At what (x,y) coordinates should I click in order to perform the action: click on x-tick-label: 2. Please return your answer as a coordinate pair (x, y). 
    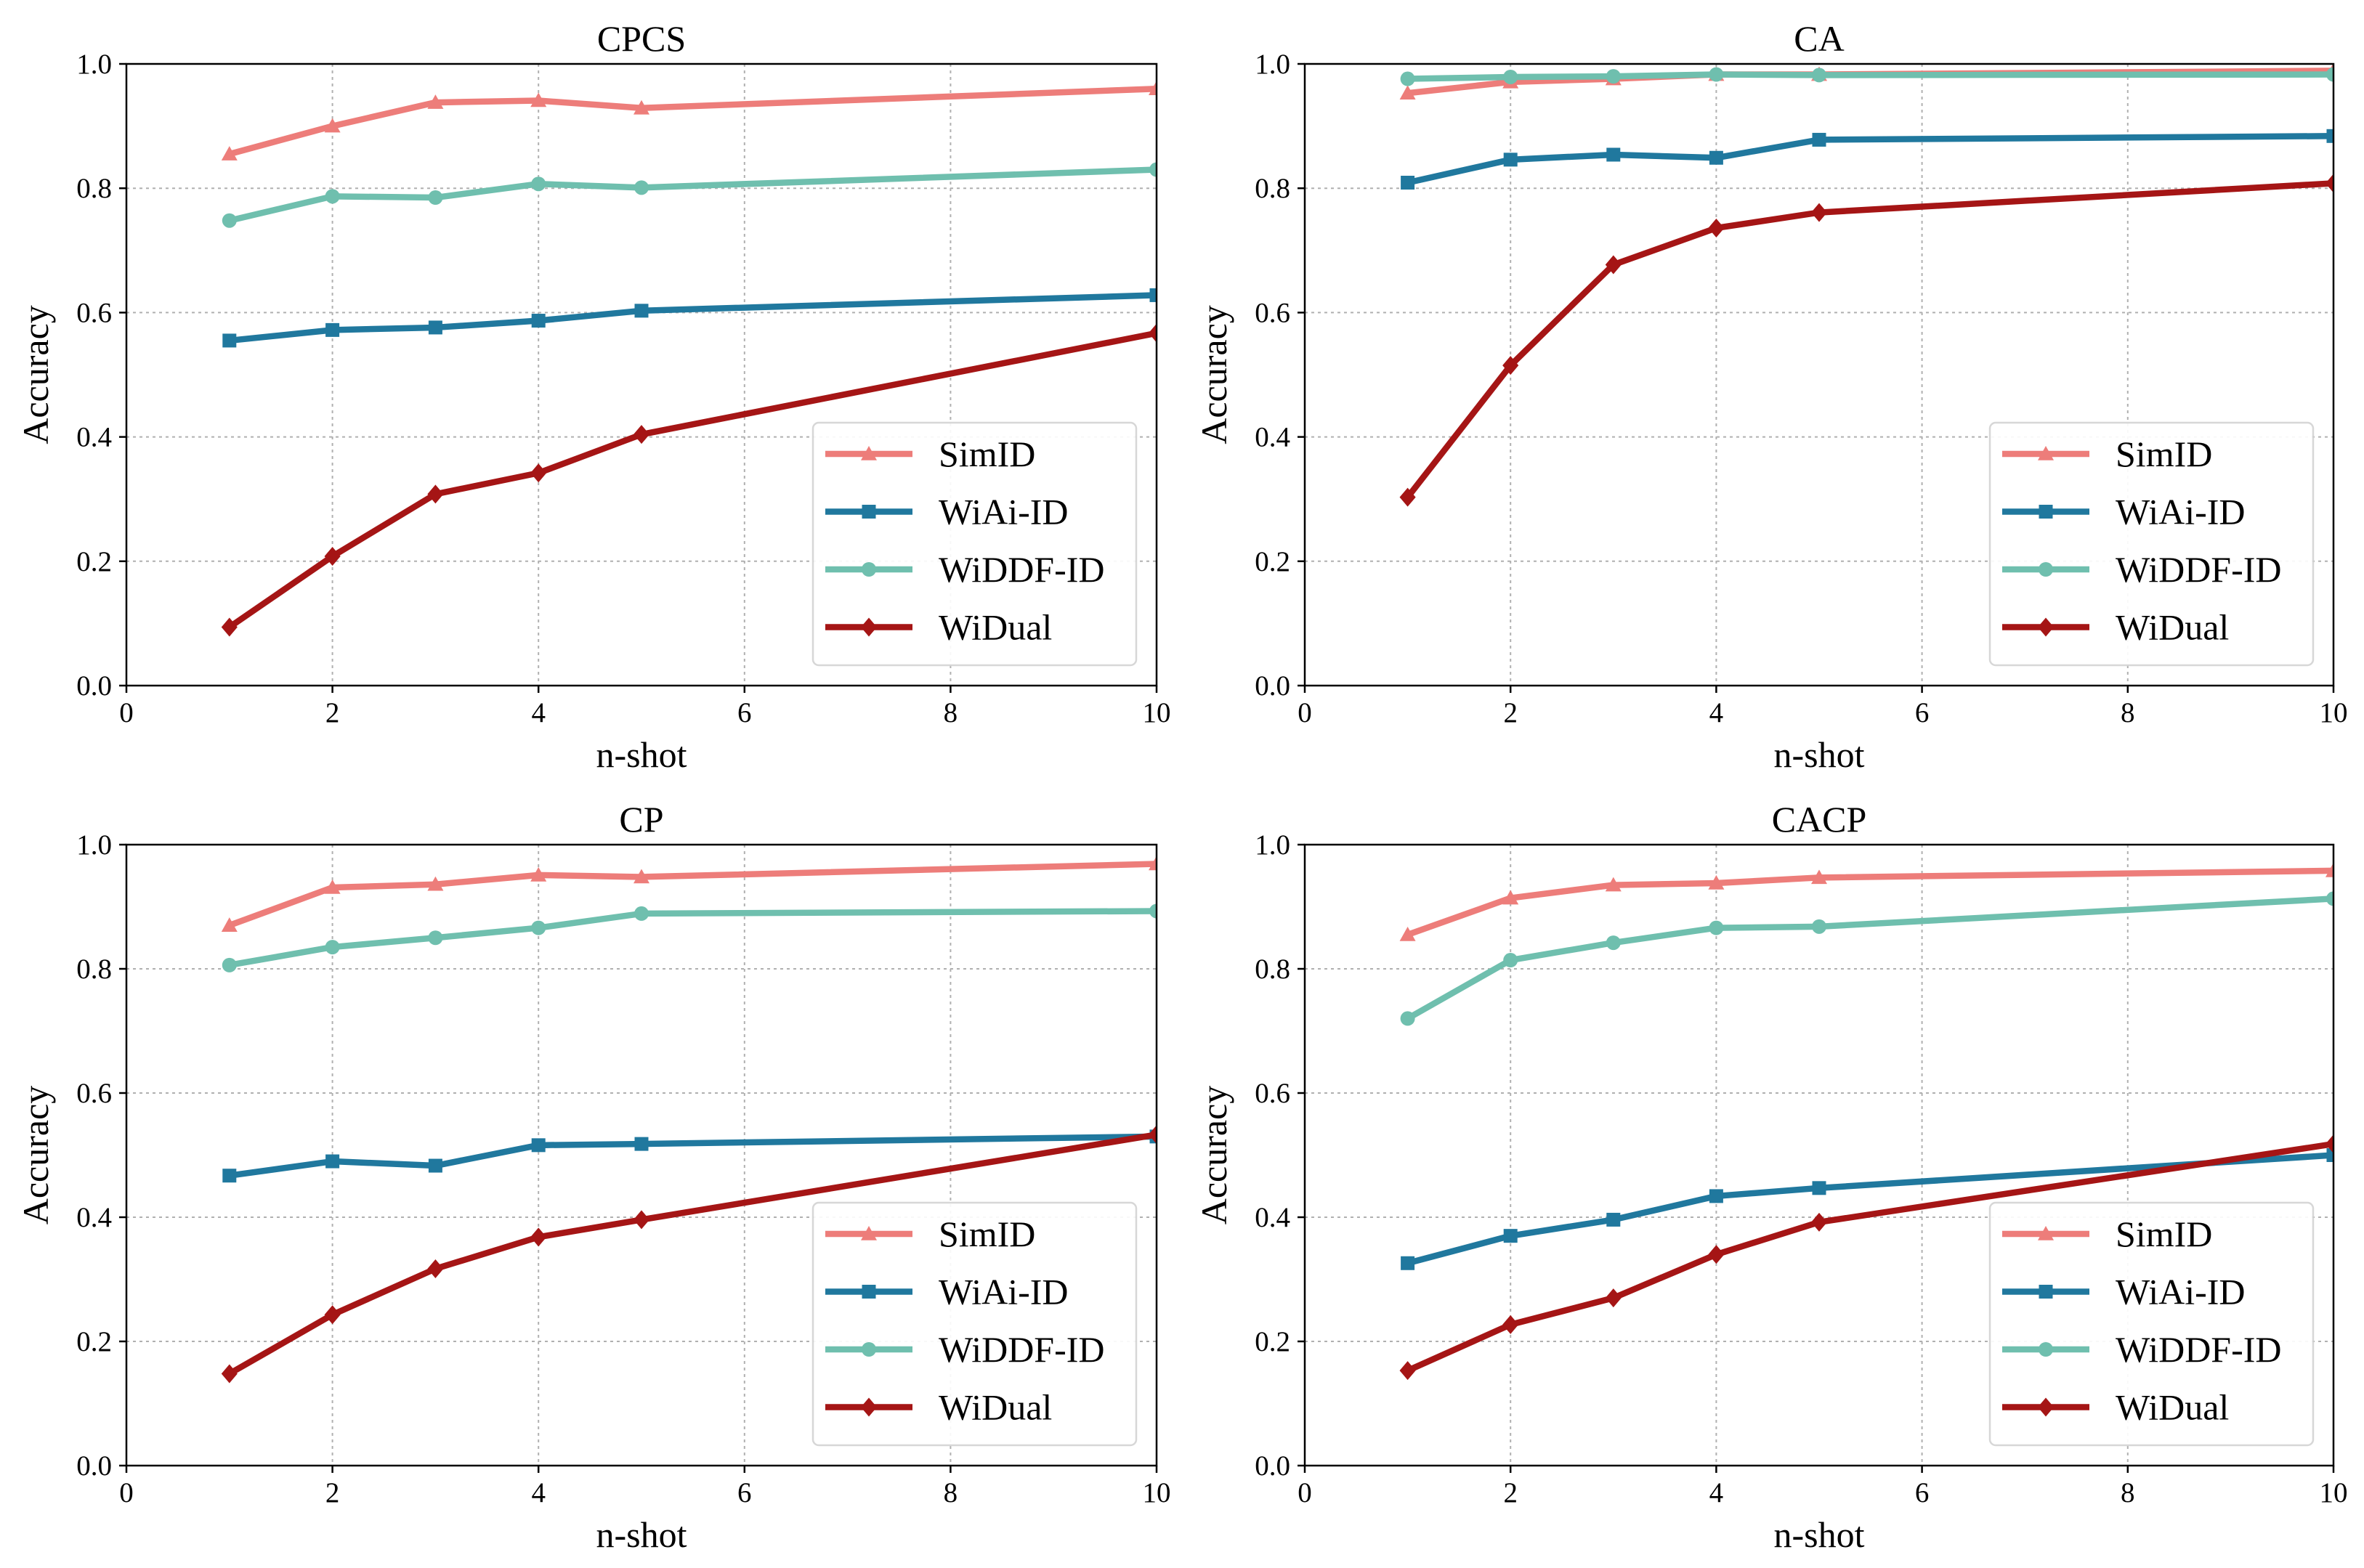
    Looking at the image, I should click on (1511, 1493).